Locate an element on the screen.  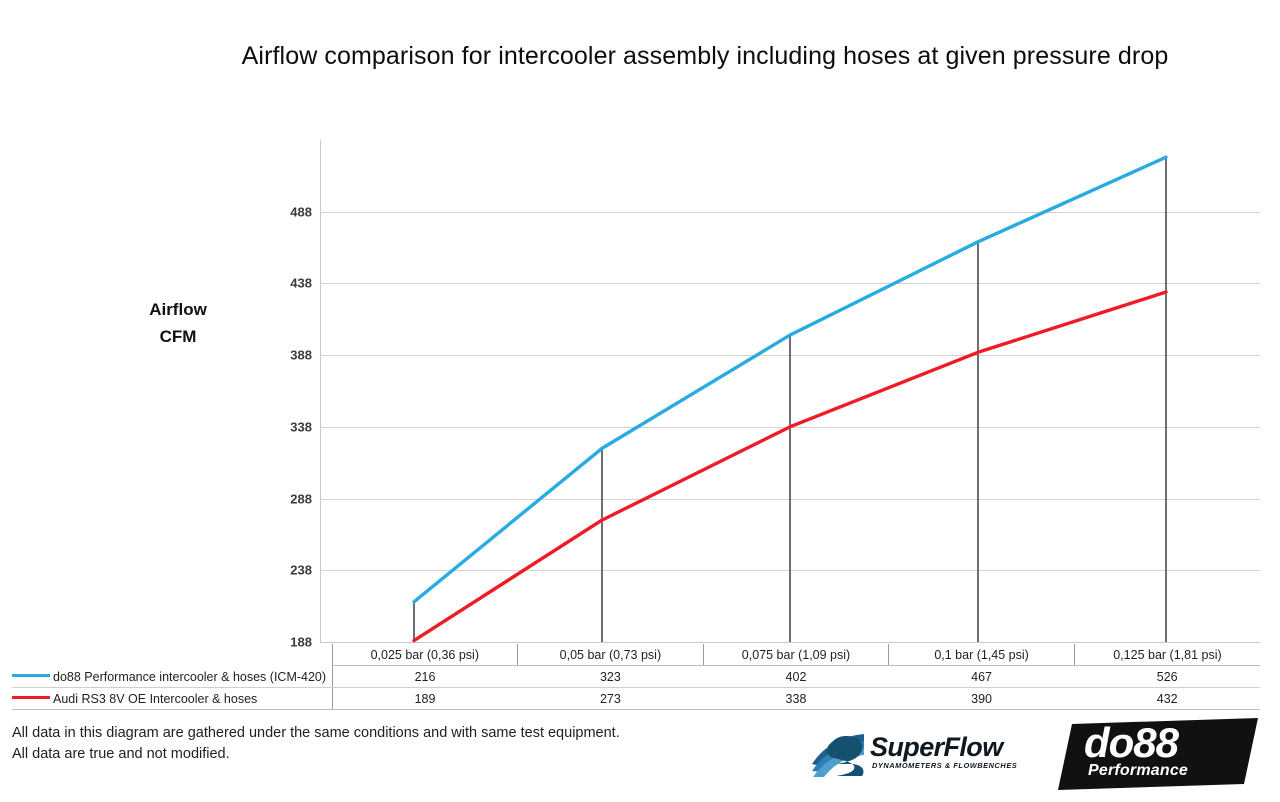
x-axis-category-label-0: 0,025 bar (0,36 psi) is located at coordinates (425, 655).